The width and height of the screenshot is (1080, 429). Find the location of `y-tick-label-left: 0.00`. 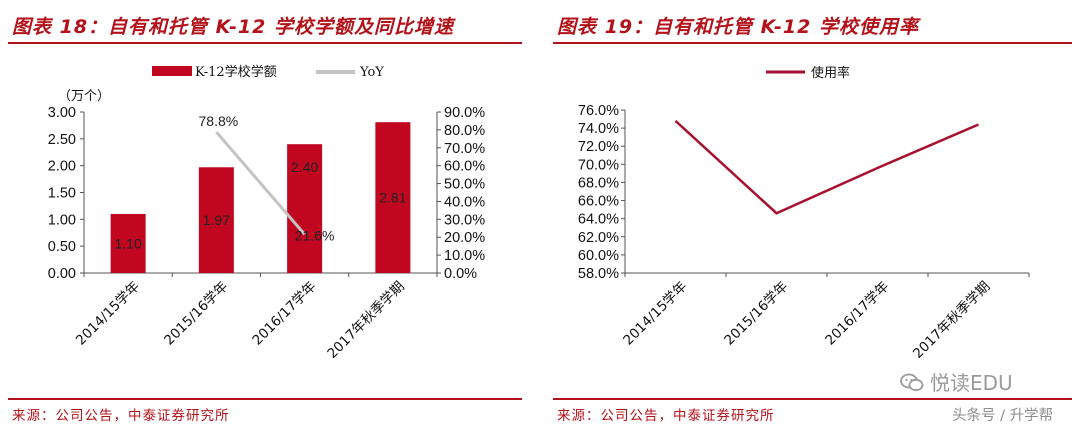

y-tick-label-left: 0.00 is located at coordinates (62, 274).